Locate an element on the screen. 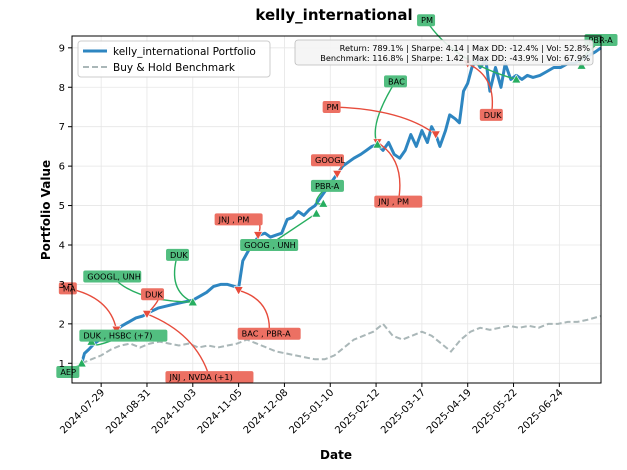 The height and width of the screenshot is (470, 627). sell-label-text: PM is located at coordinates (333, 107).